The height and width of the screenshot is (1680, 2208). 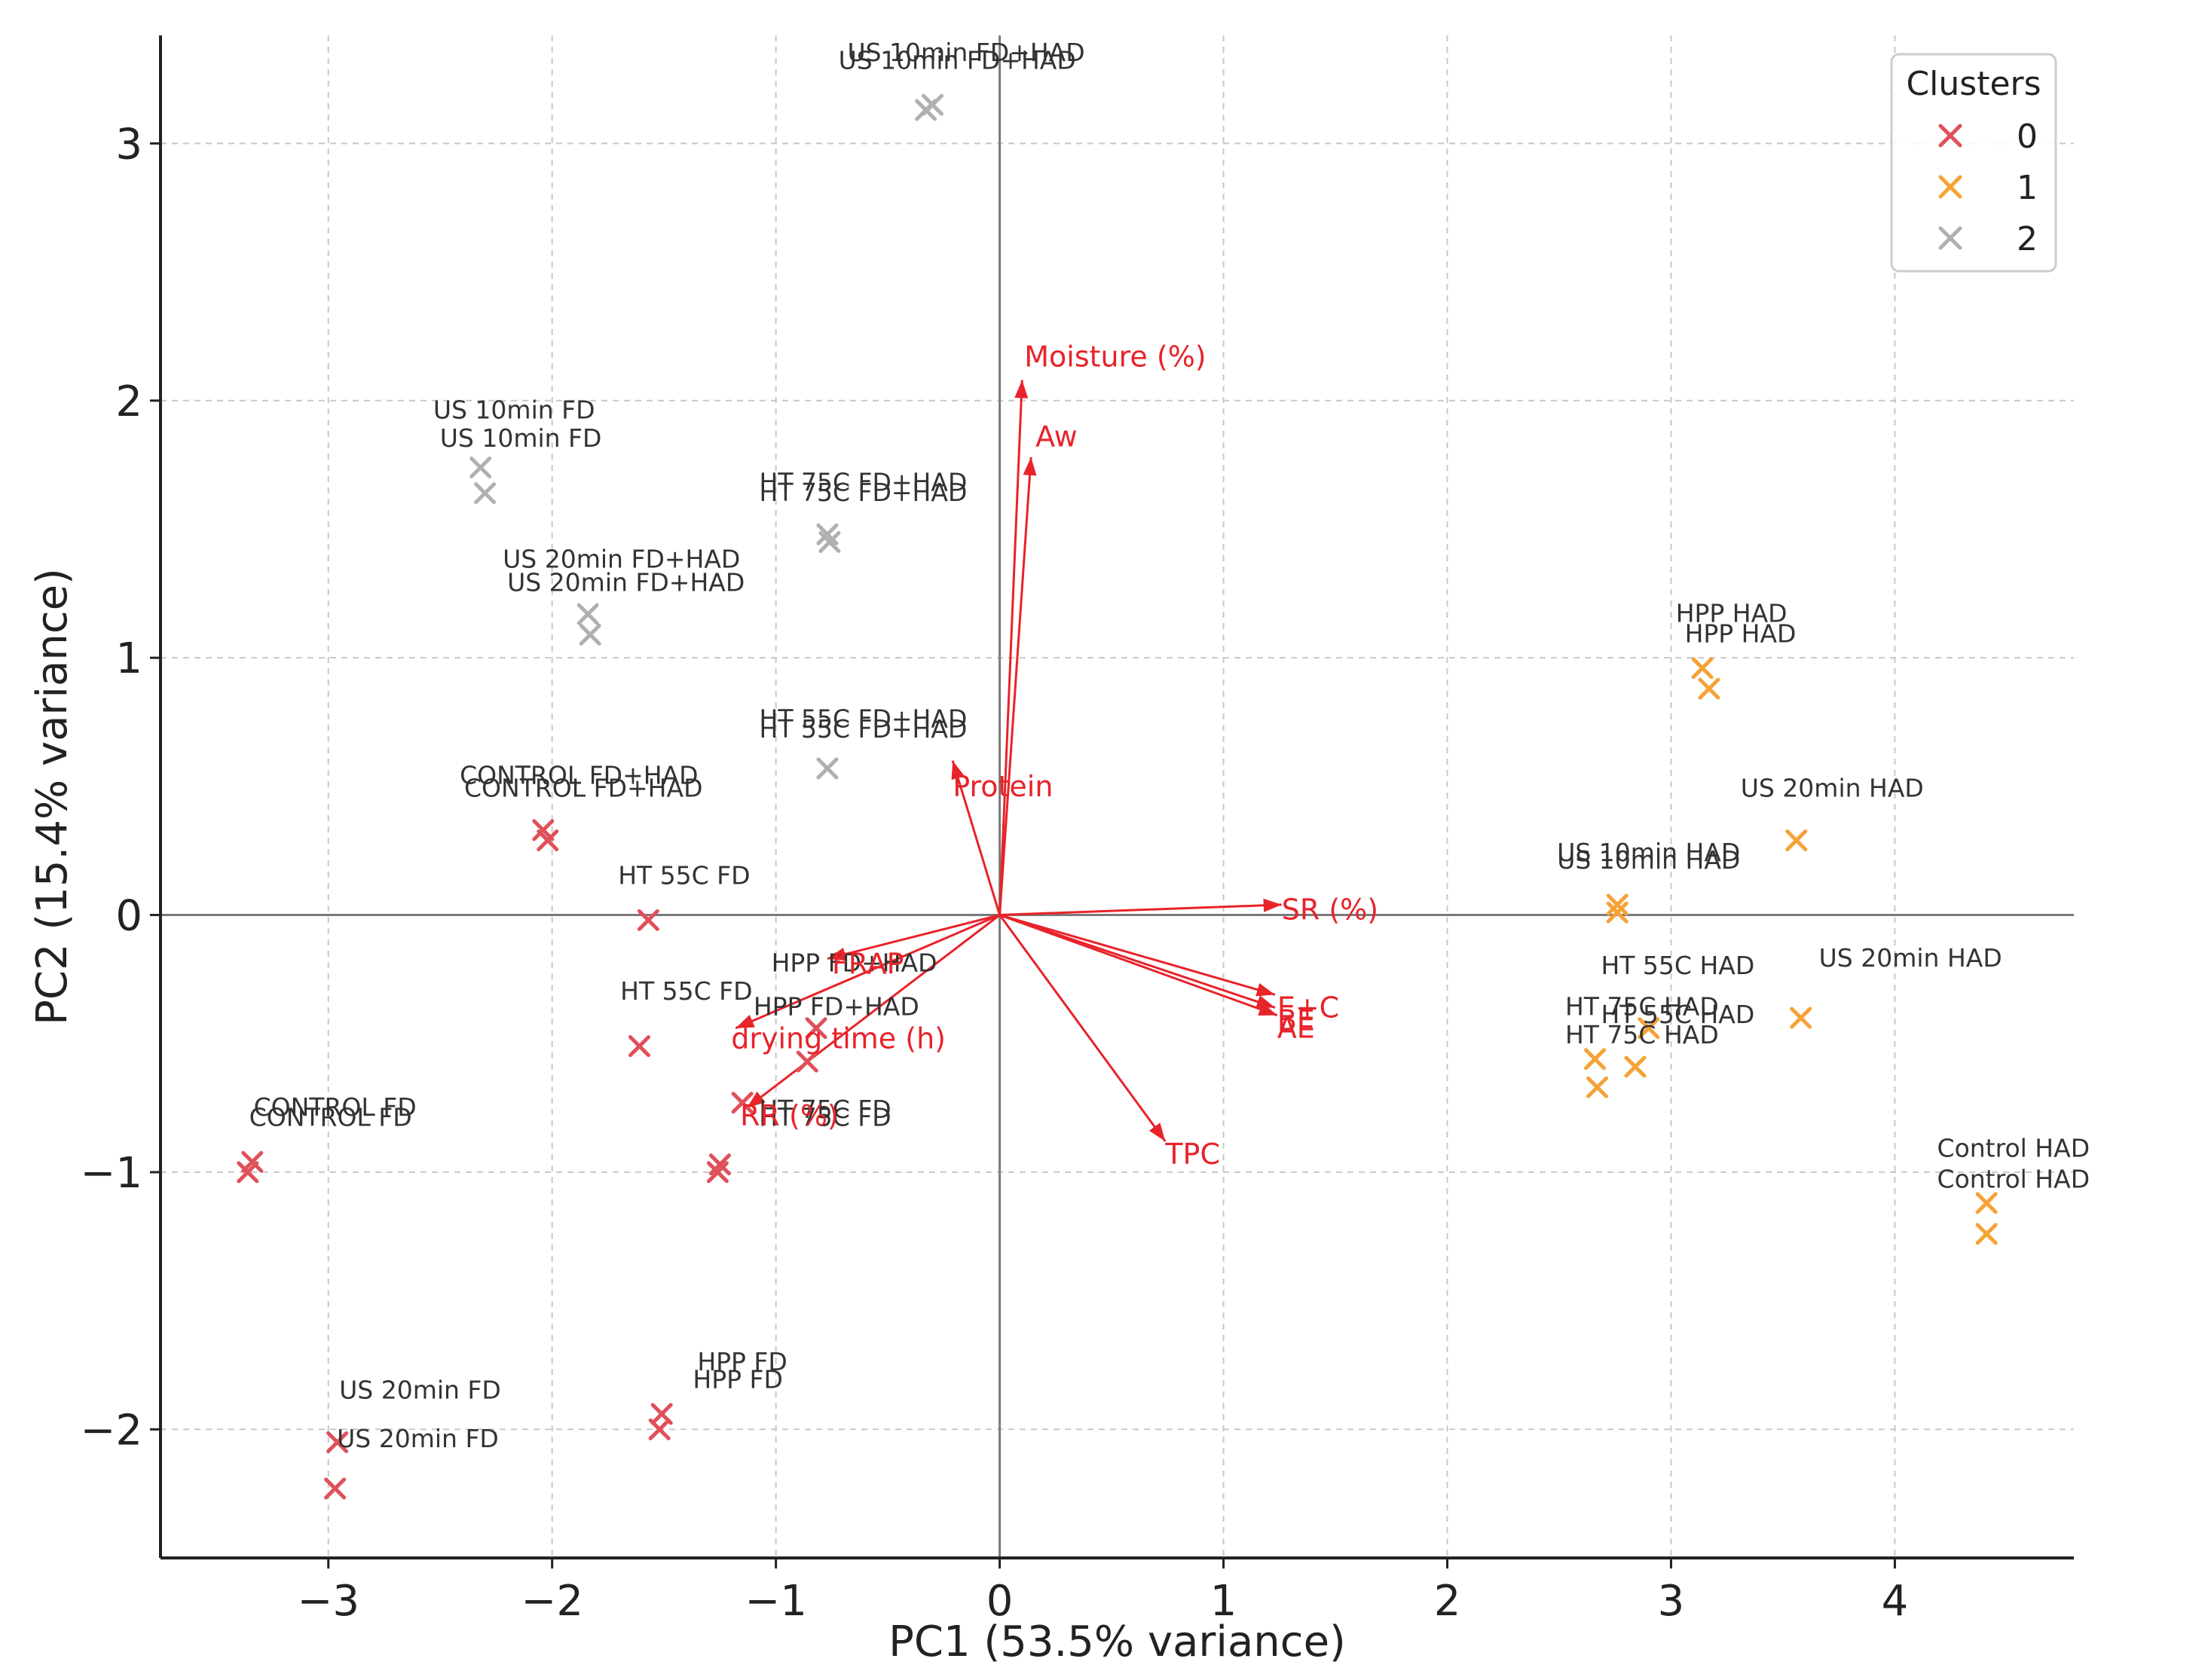 I want to click on point-label: HPP FD, so click(x=738, y=1379).